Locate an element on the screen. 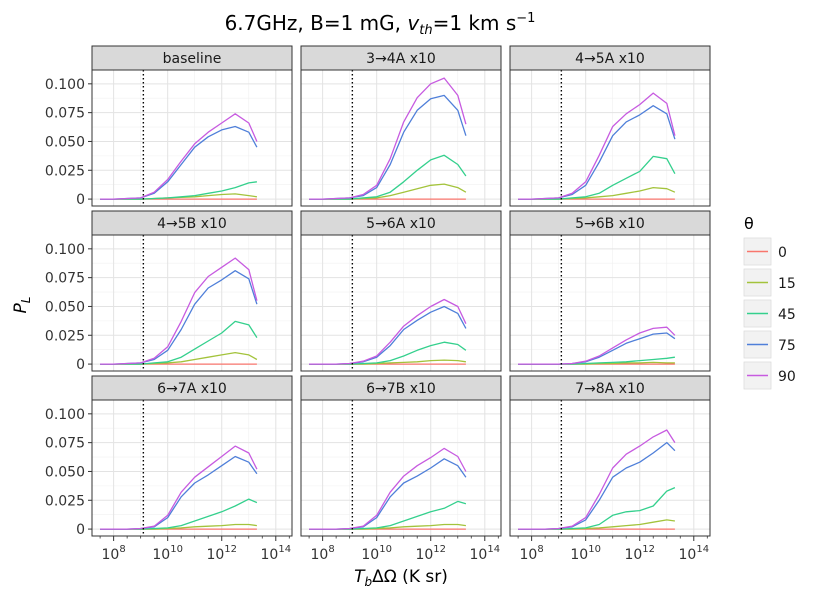 The width and height of the screenshot is (830, 601). facet-panel: 4→5B x10 is located at coordinates (192, 291).